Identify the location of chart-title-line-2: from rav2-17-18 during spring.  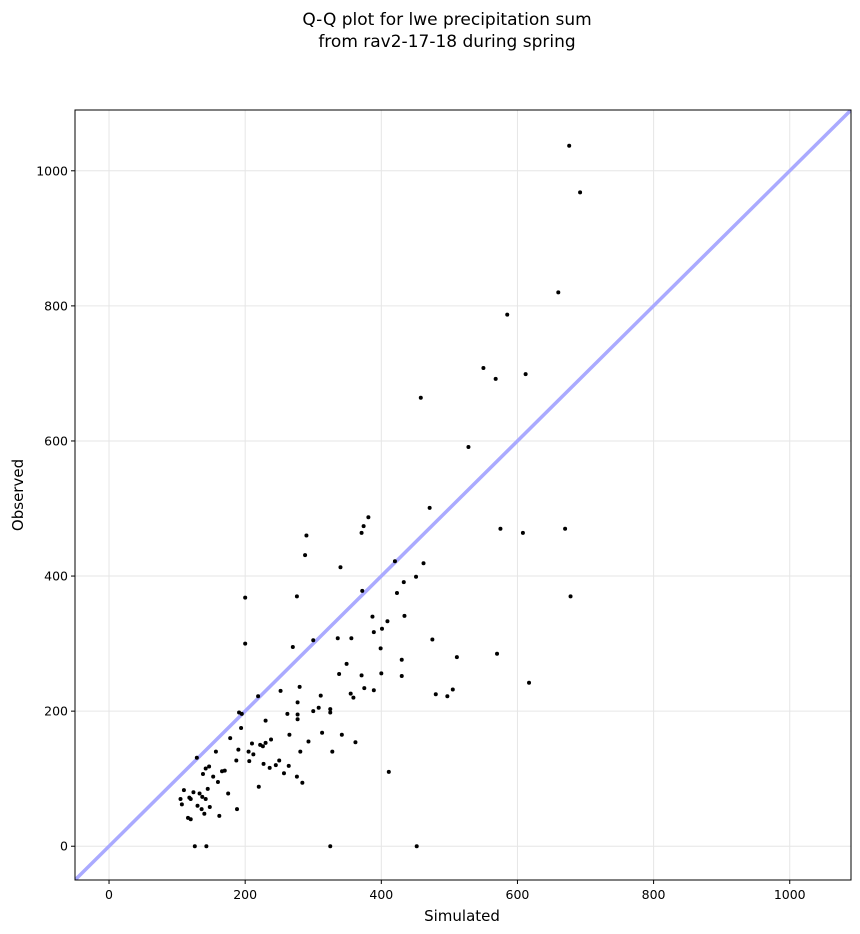
(446, 42).